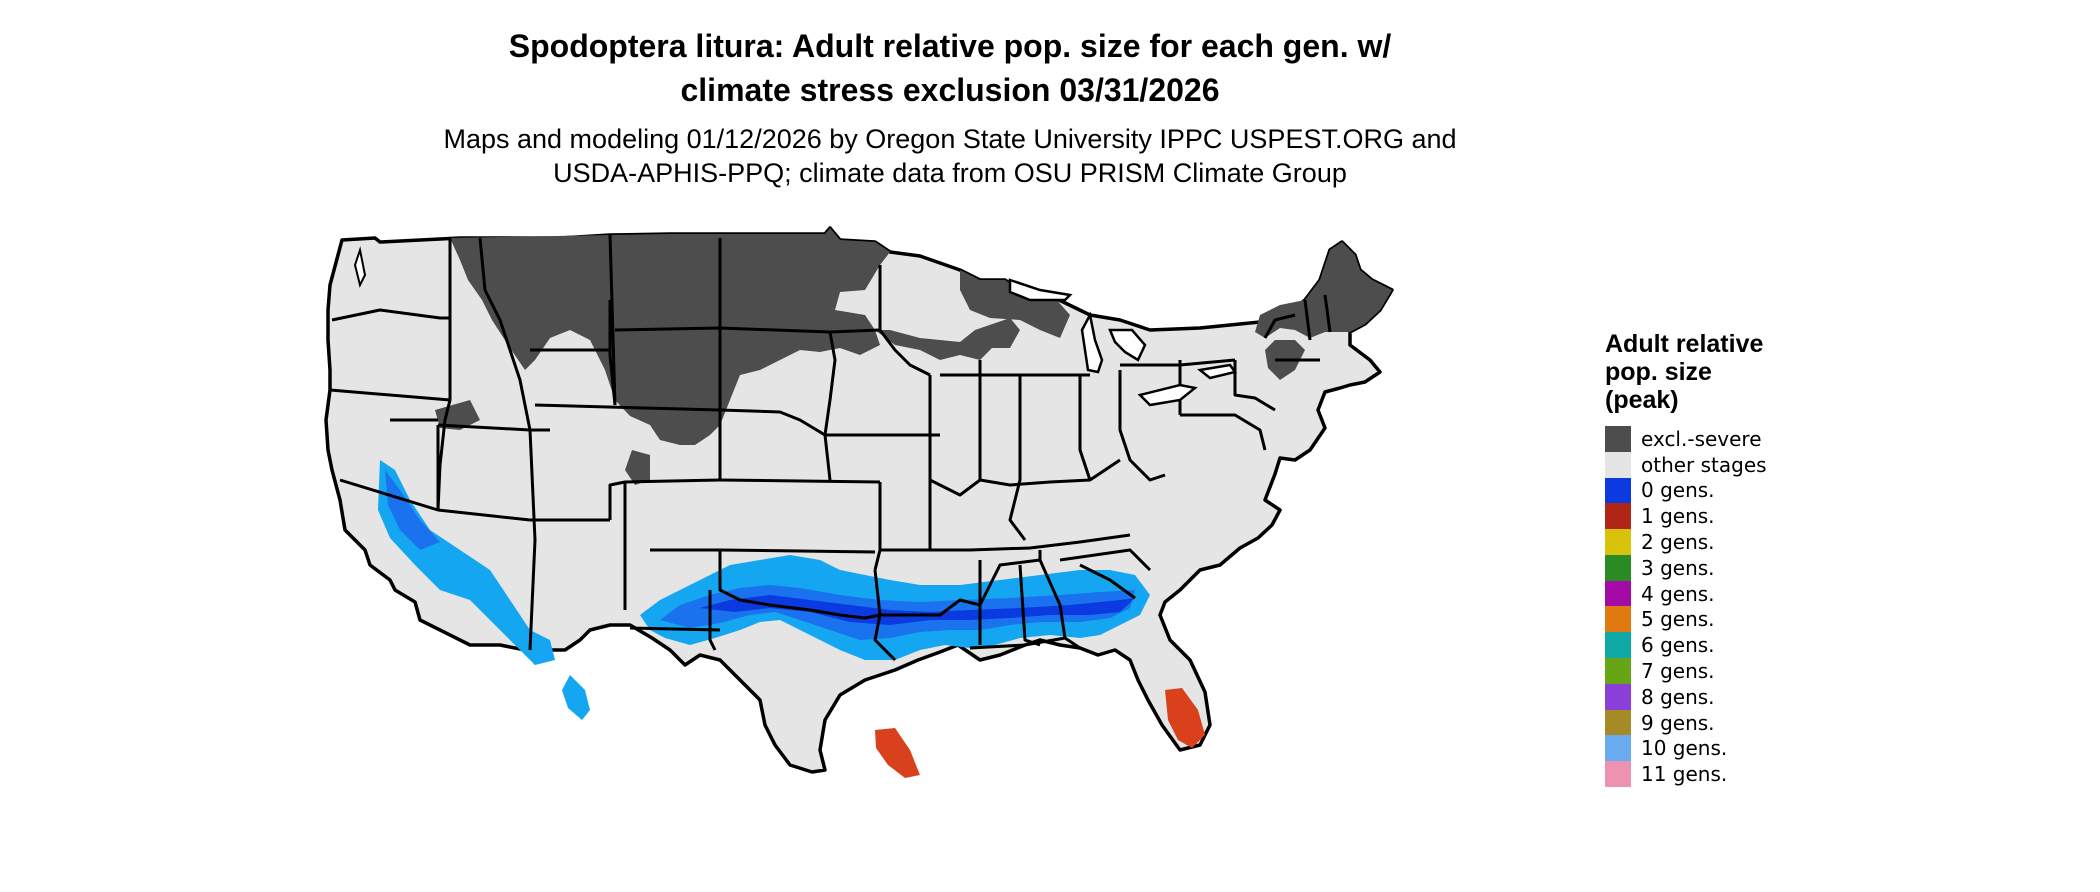 The height and width of the screenshot is (892, 2100). Describe the element at coordinates (1678, 516) in the screenshot. I see `legend-label: 1 gens.` at that location.